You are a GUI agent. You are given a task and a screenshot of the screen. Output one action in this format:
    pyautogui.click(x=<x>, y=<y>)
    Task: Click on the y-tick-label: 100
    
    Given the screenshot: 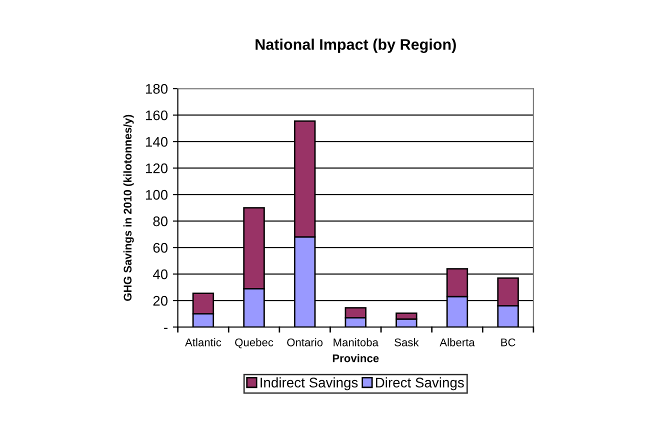 What is the action you would take?
    pyautogui.click(x=157, y=195)
    